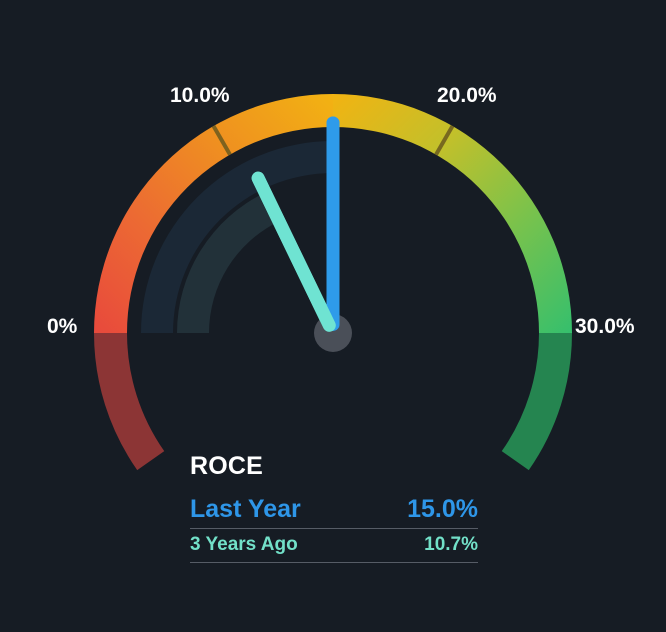 This screenshot has width=666, height=632. I want to click on axis-label-30: 30.0%, so click(605, 326).